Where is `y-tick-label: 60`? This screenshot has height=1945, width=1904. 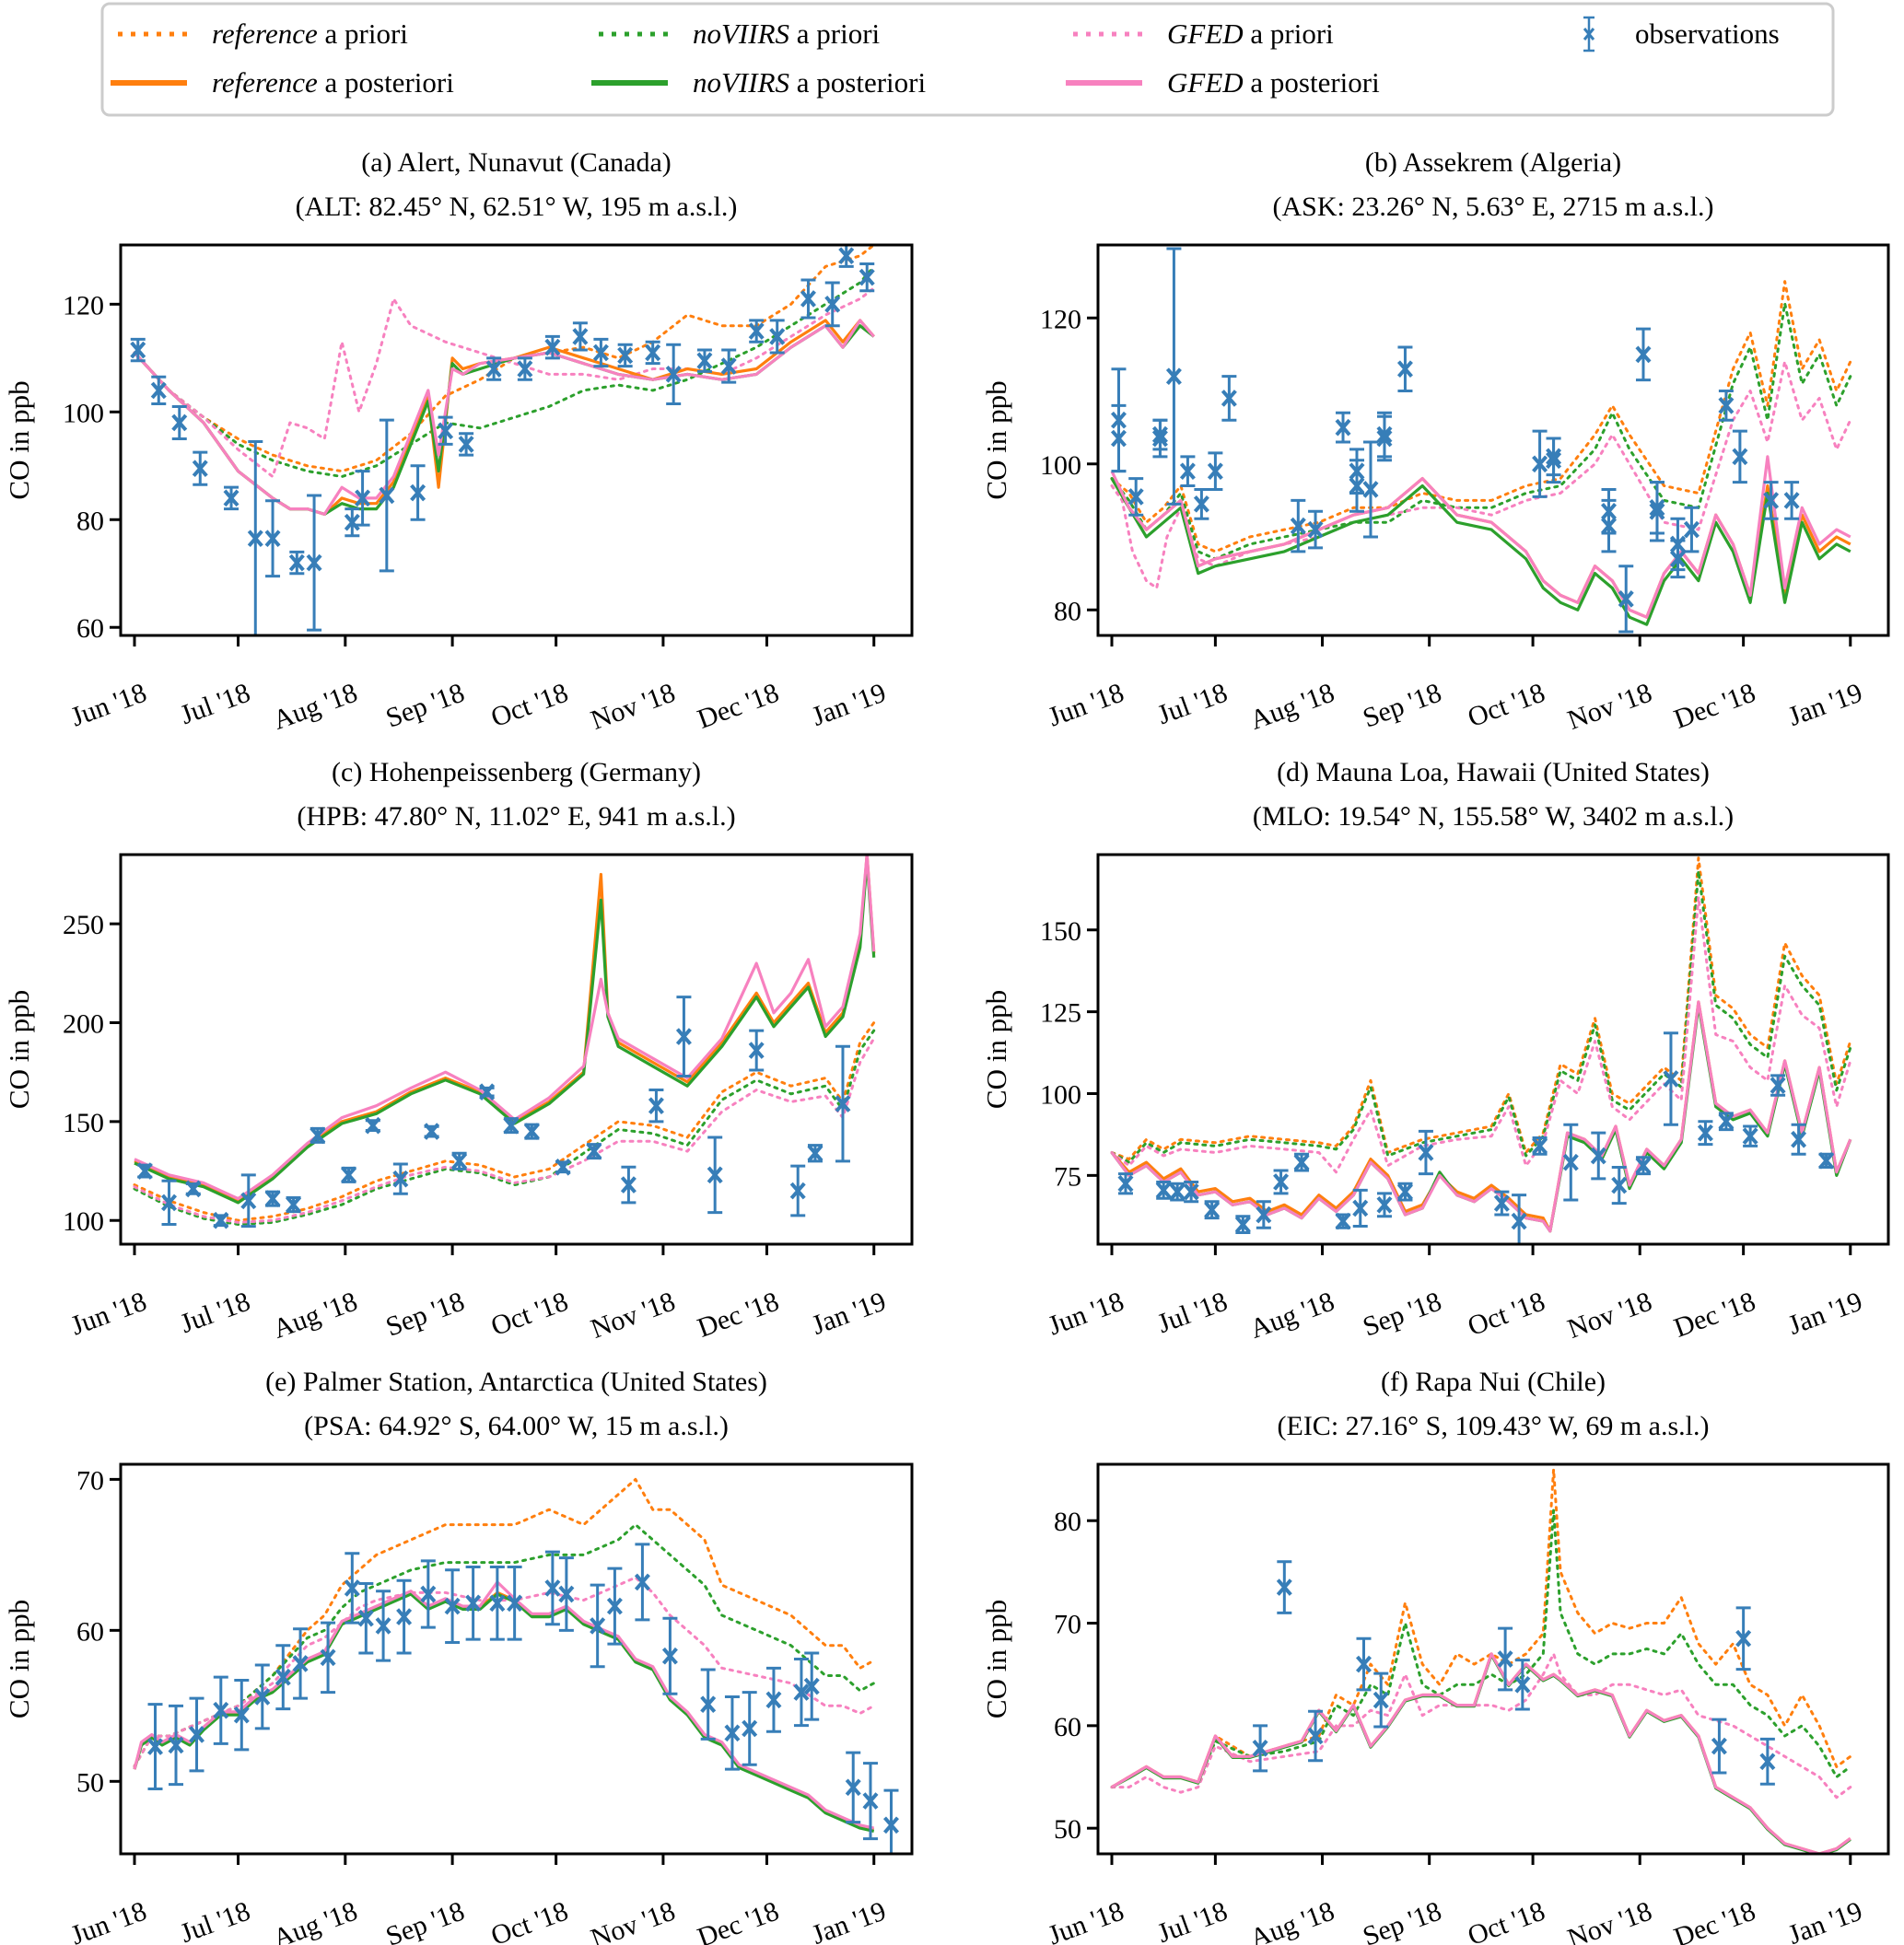
y-tick-label: 60 is located at coordinates (90, 1631).